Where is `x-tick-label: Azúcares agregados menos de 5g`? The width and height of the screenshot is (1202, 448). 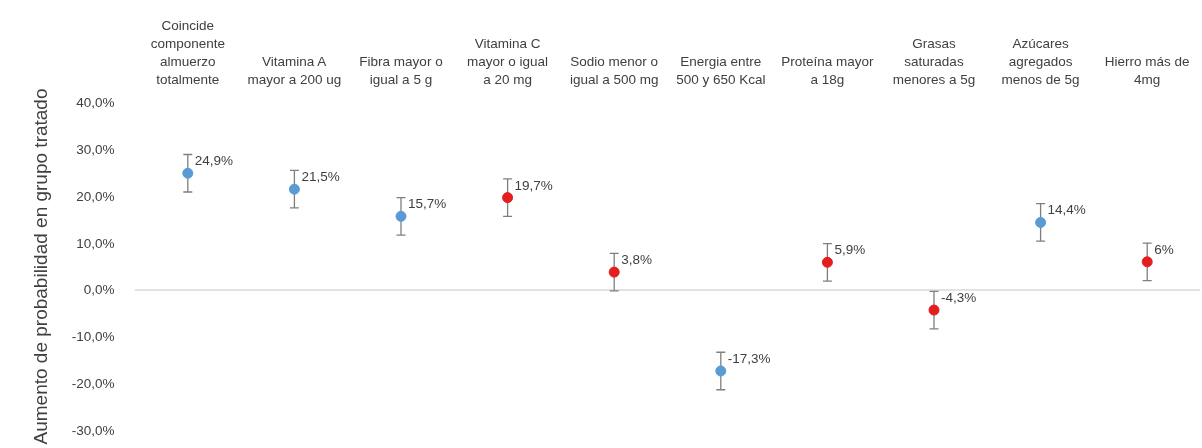
x-tick-label: Azúcares agregados menos de 5g is located at coordinates (1040, 61).